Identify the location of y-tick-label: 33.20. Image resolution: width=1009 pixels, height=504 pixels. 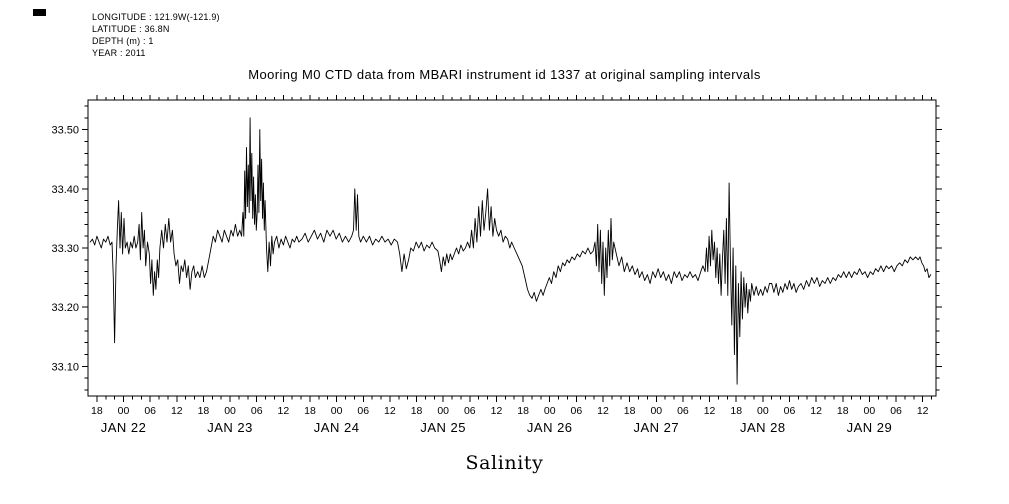
(65, 308).